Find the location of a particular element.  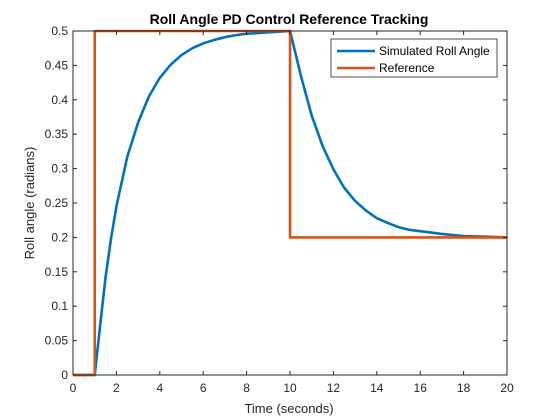

x-tick-label: 10 is located at coordinates (290, 388).